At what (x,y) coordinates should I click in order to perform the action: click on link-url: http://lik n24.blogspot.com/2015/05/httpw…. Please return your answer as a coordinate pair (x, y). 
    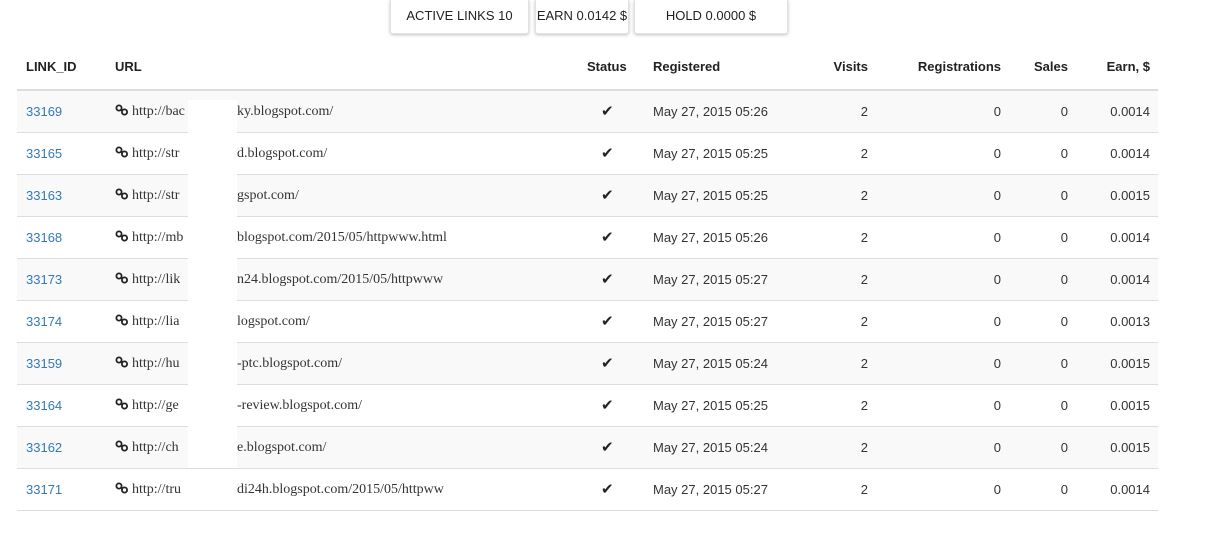
    Looking at the image, I should click on (279, 279).